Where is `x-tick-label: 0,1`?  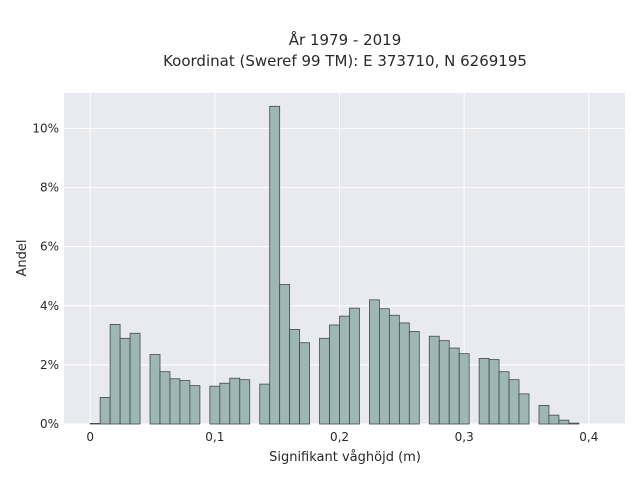 x-tick-label: 0,1 is located at coordinates (214, 437).